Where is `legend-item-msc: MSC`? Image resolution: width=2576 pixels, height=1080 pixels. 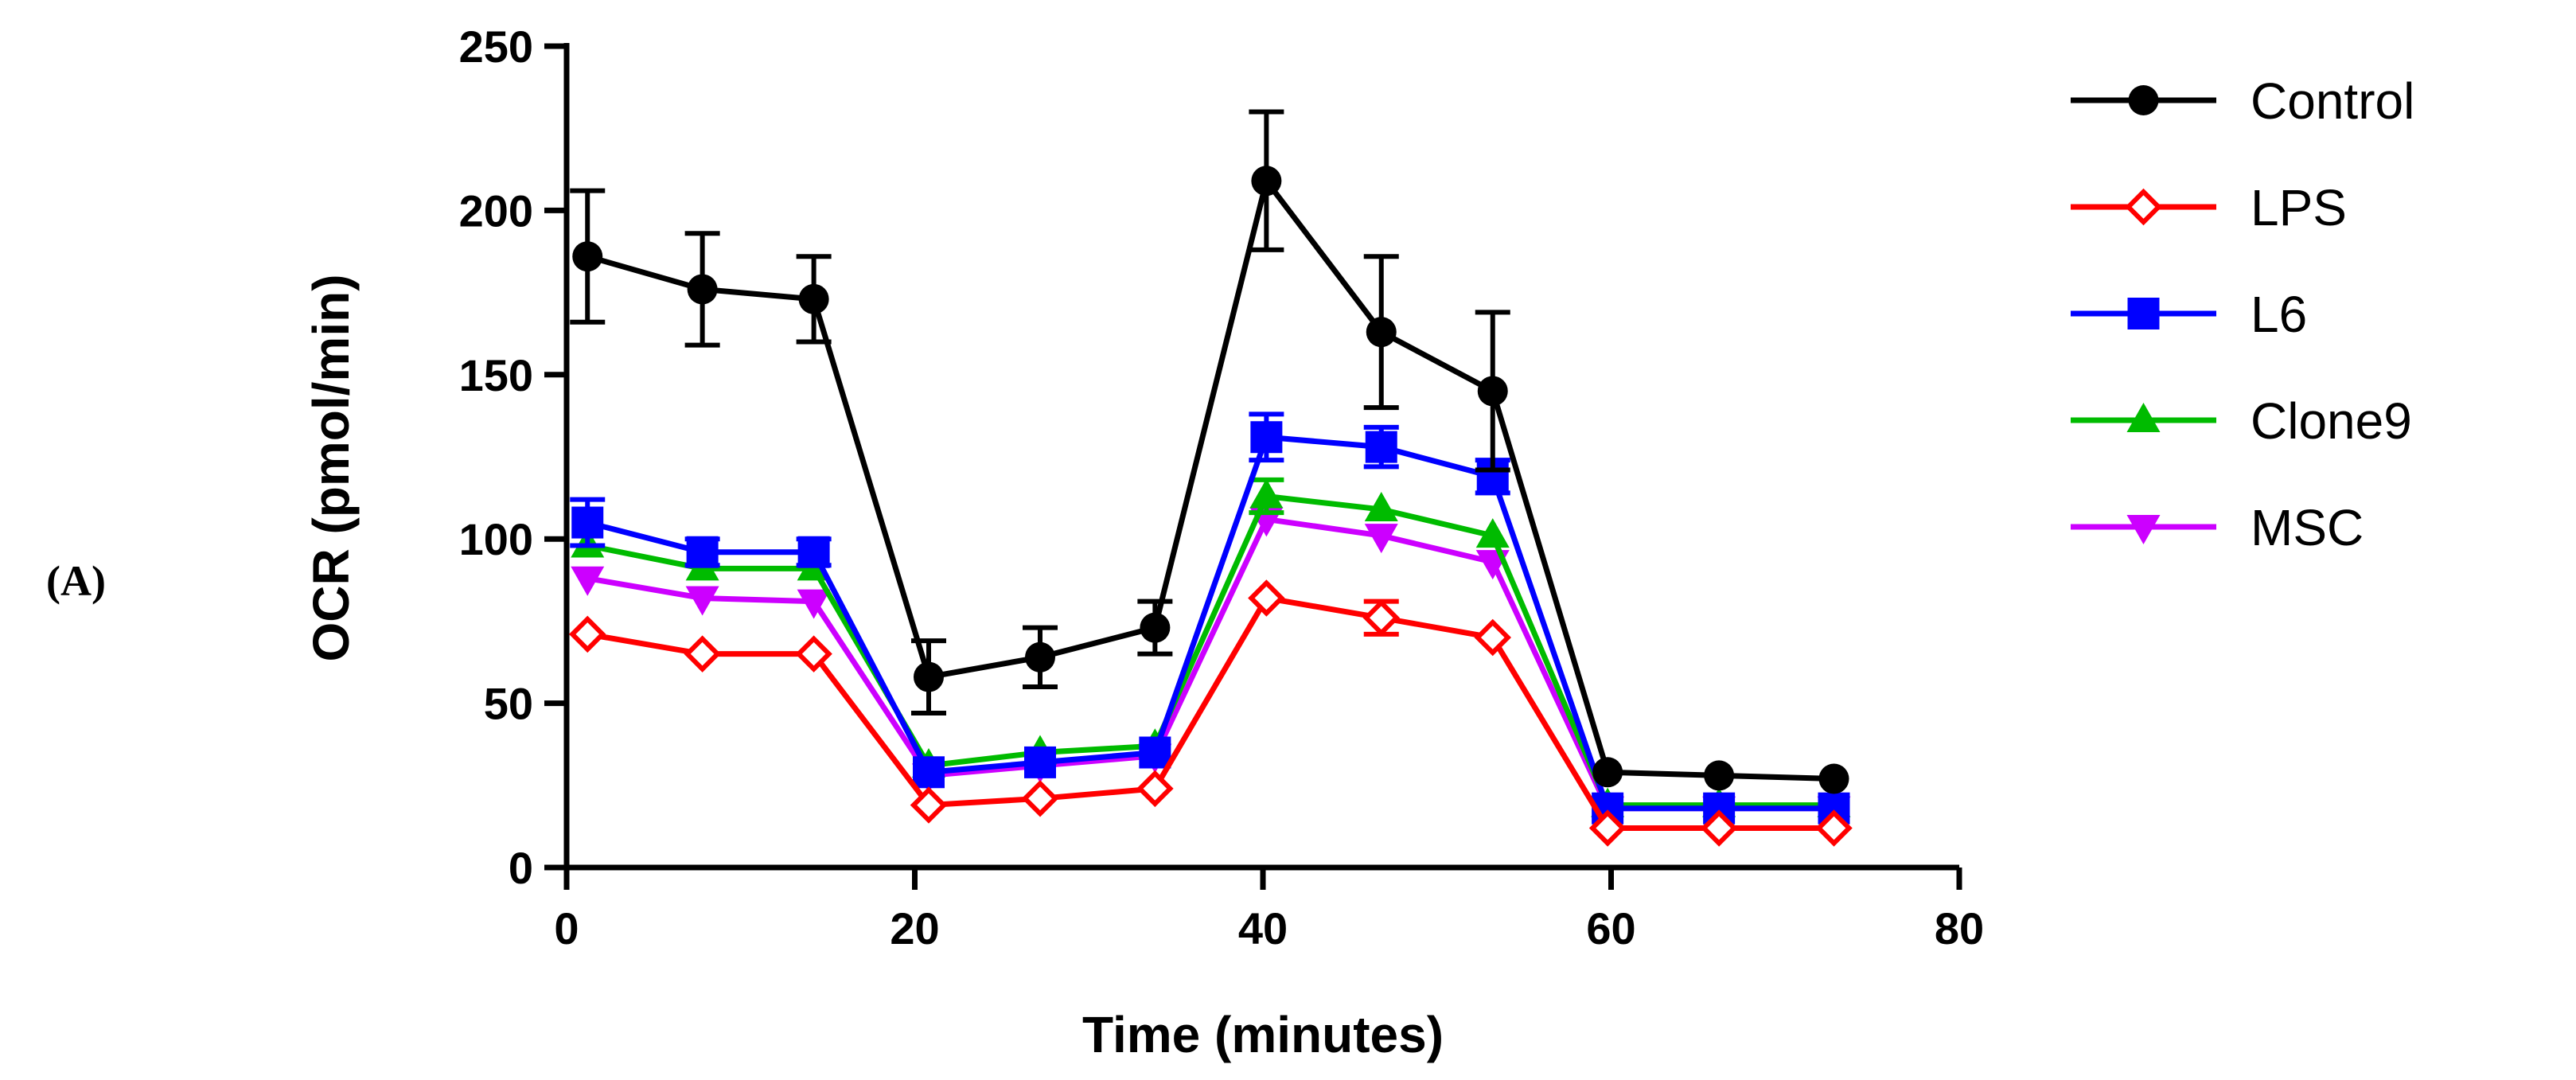 legend-item-msc: MSC is located at coordinates (2217, 528).